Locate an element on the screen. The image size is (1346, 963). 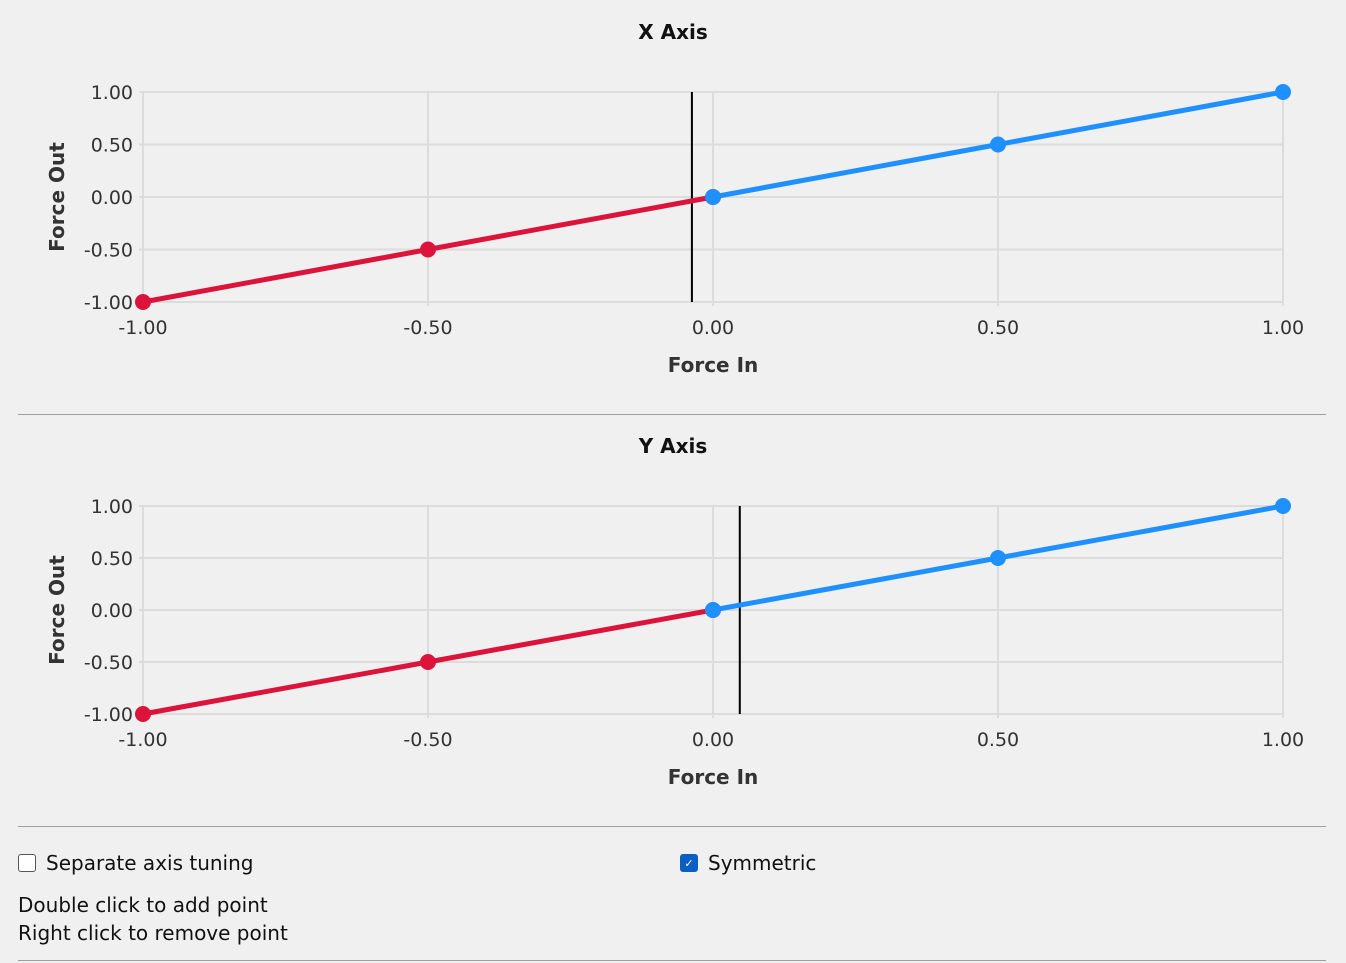
chart-title: Y Axis is located at coordinates (673, 446).